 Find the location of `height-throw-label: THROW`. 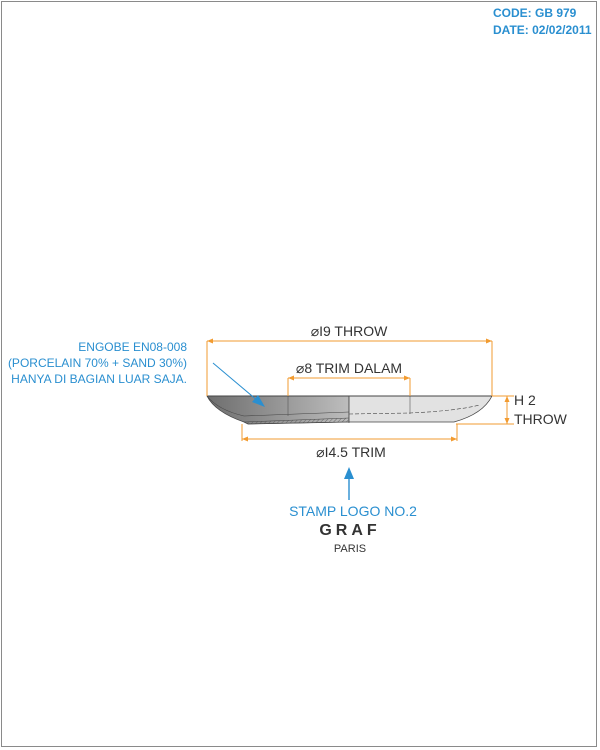

height-throw-label: THROW is located at coordinates (541, 419).